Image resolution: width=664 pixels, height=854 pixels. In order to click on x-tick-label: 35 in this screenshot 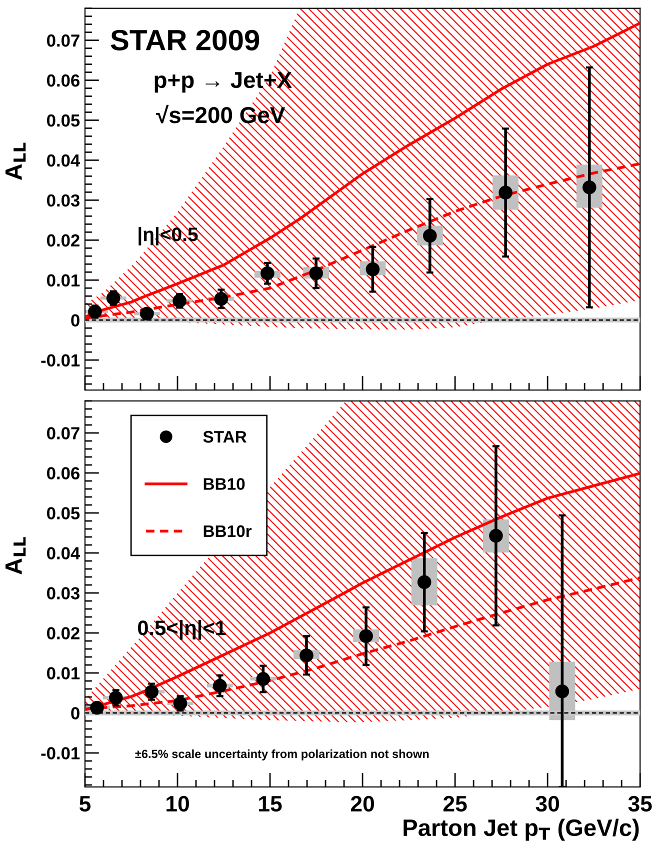, I will do `click(640, 804)`.